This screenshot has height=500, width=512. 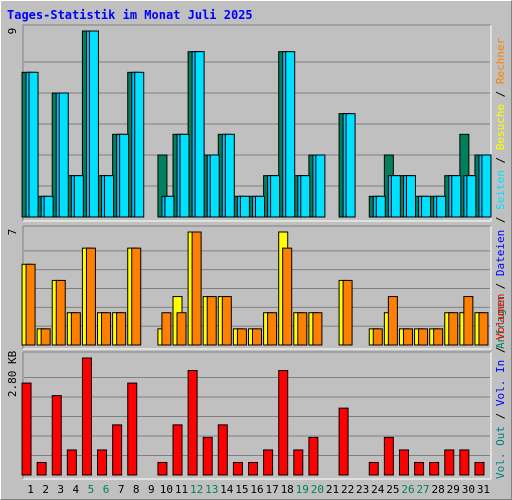 I want to click on legend-top-panels-entry: Dateien, so click(x=500, y=256).